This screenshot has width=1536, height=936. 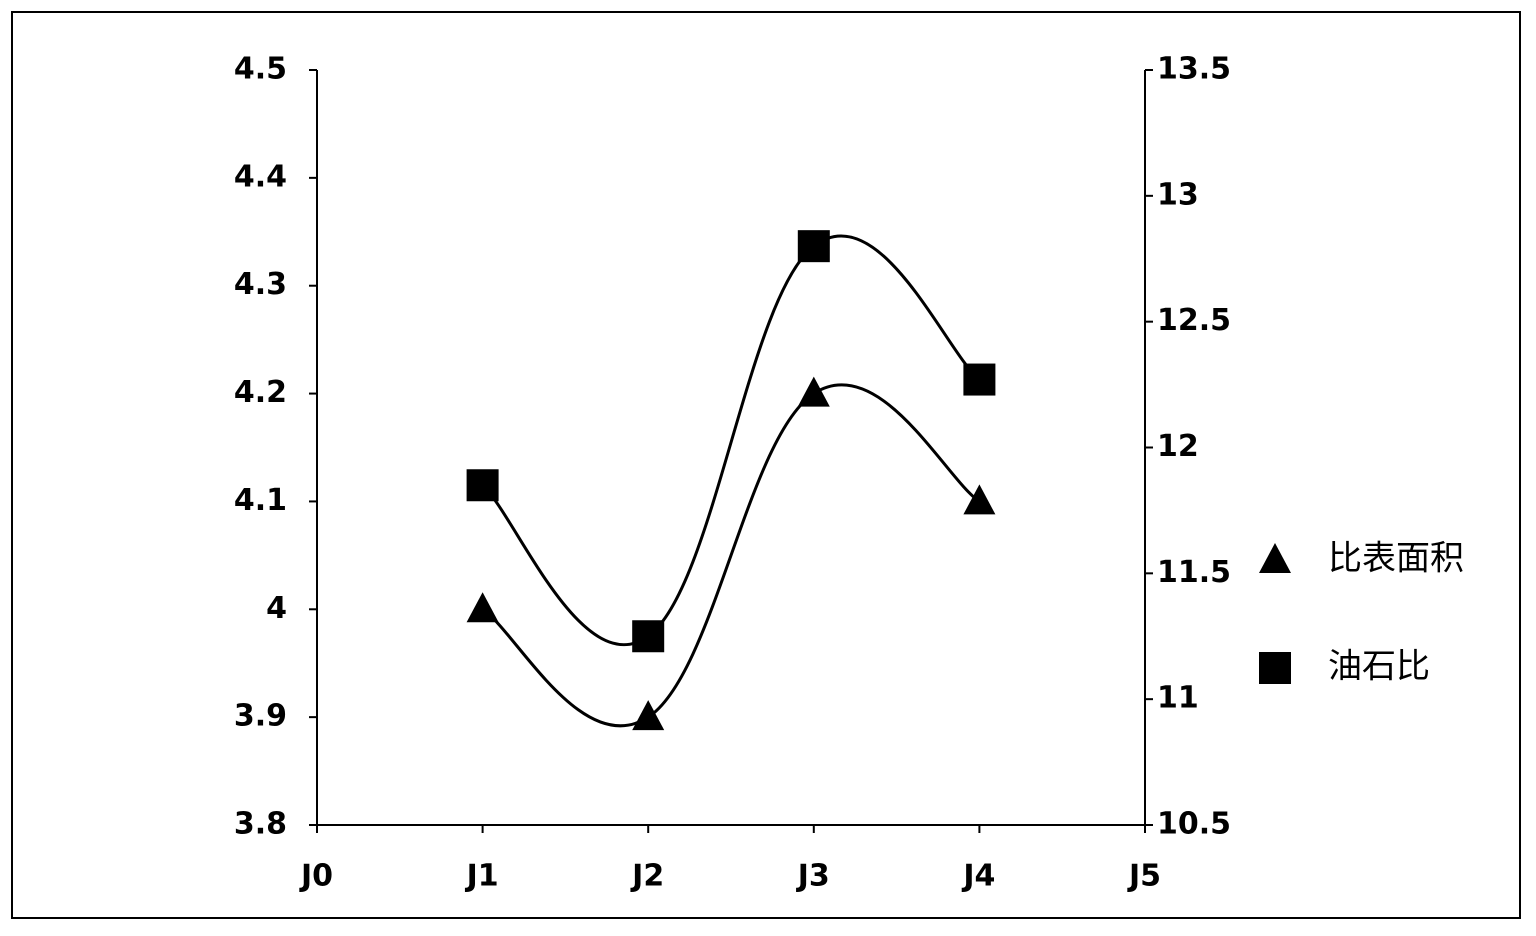 What do you see at coordinates (978, 876) in the screenshot?
I see `x-tick-label: J4` at bounding box center [978, 876].